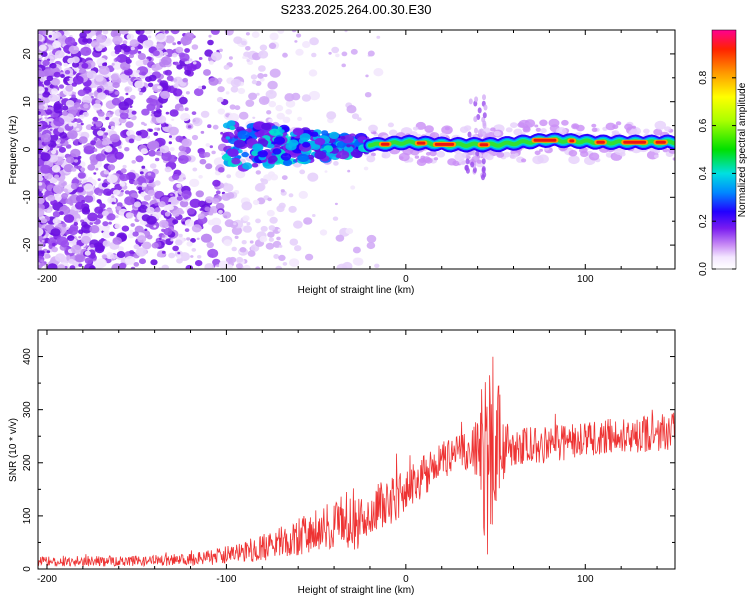  I want to click on x-tick-label: -100, so click(226, 279).